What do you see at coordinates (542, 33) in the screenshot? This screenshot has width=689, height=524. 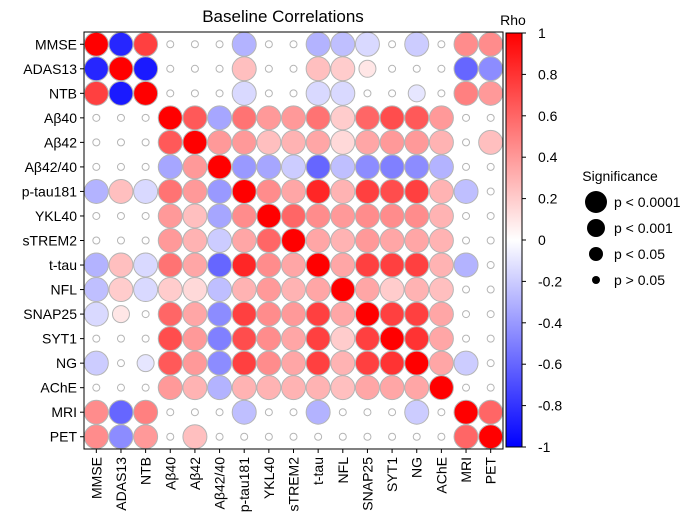 I see `colorbar-tick-label: 1` at bounding box center [542, 33].